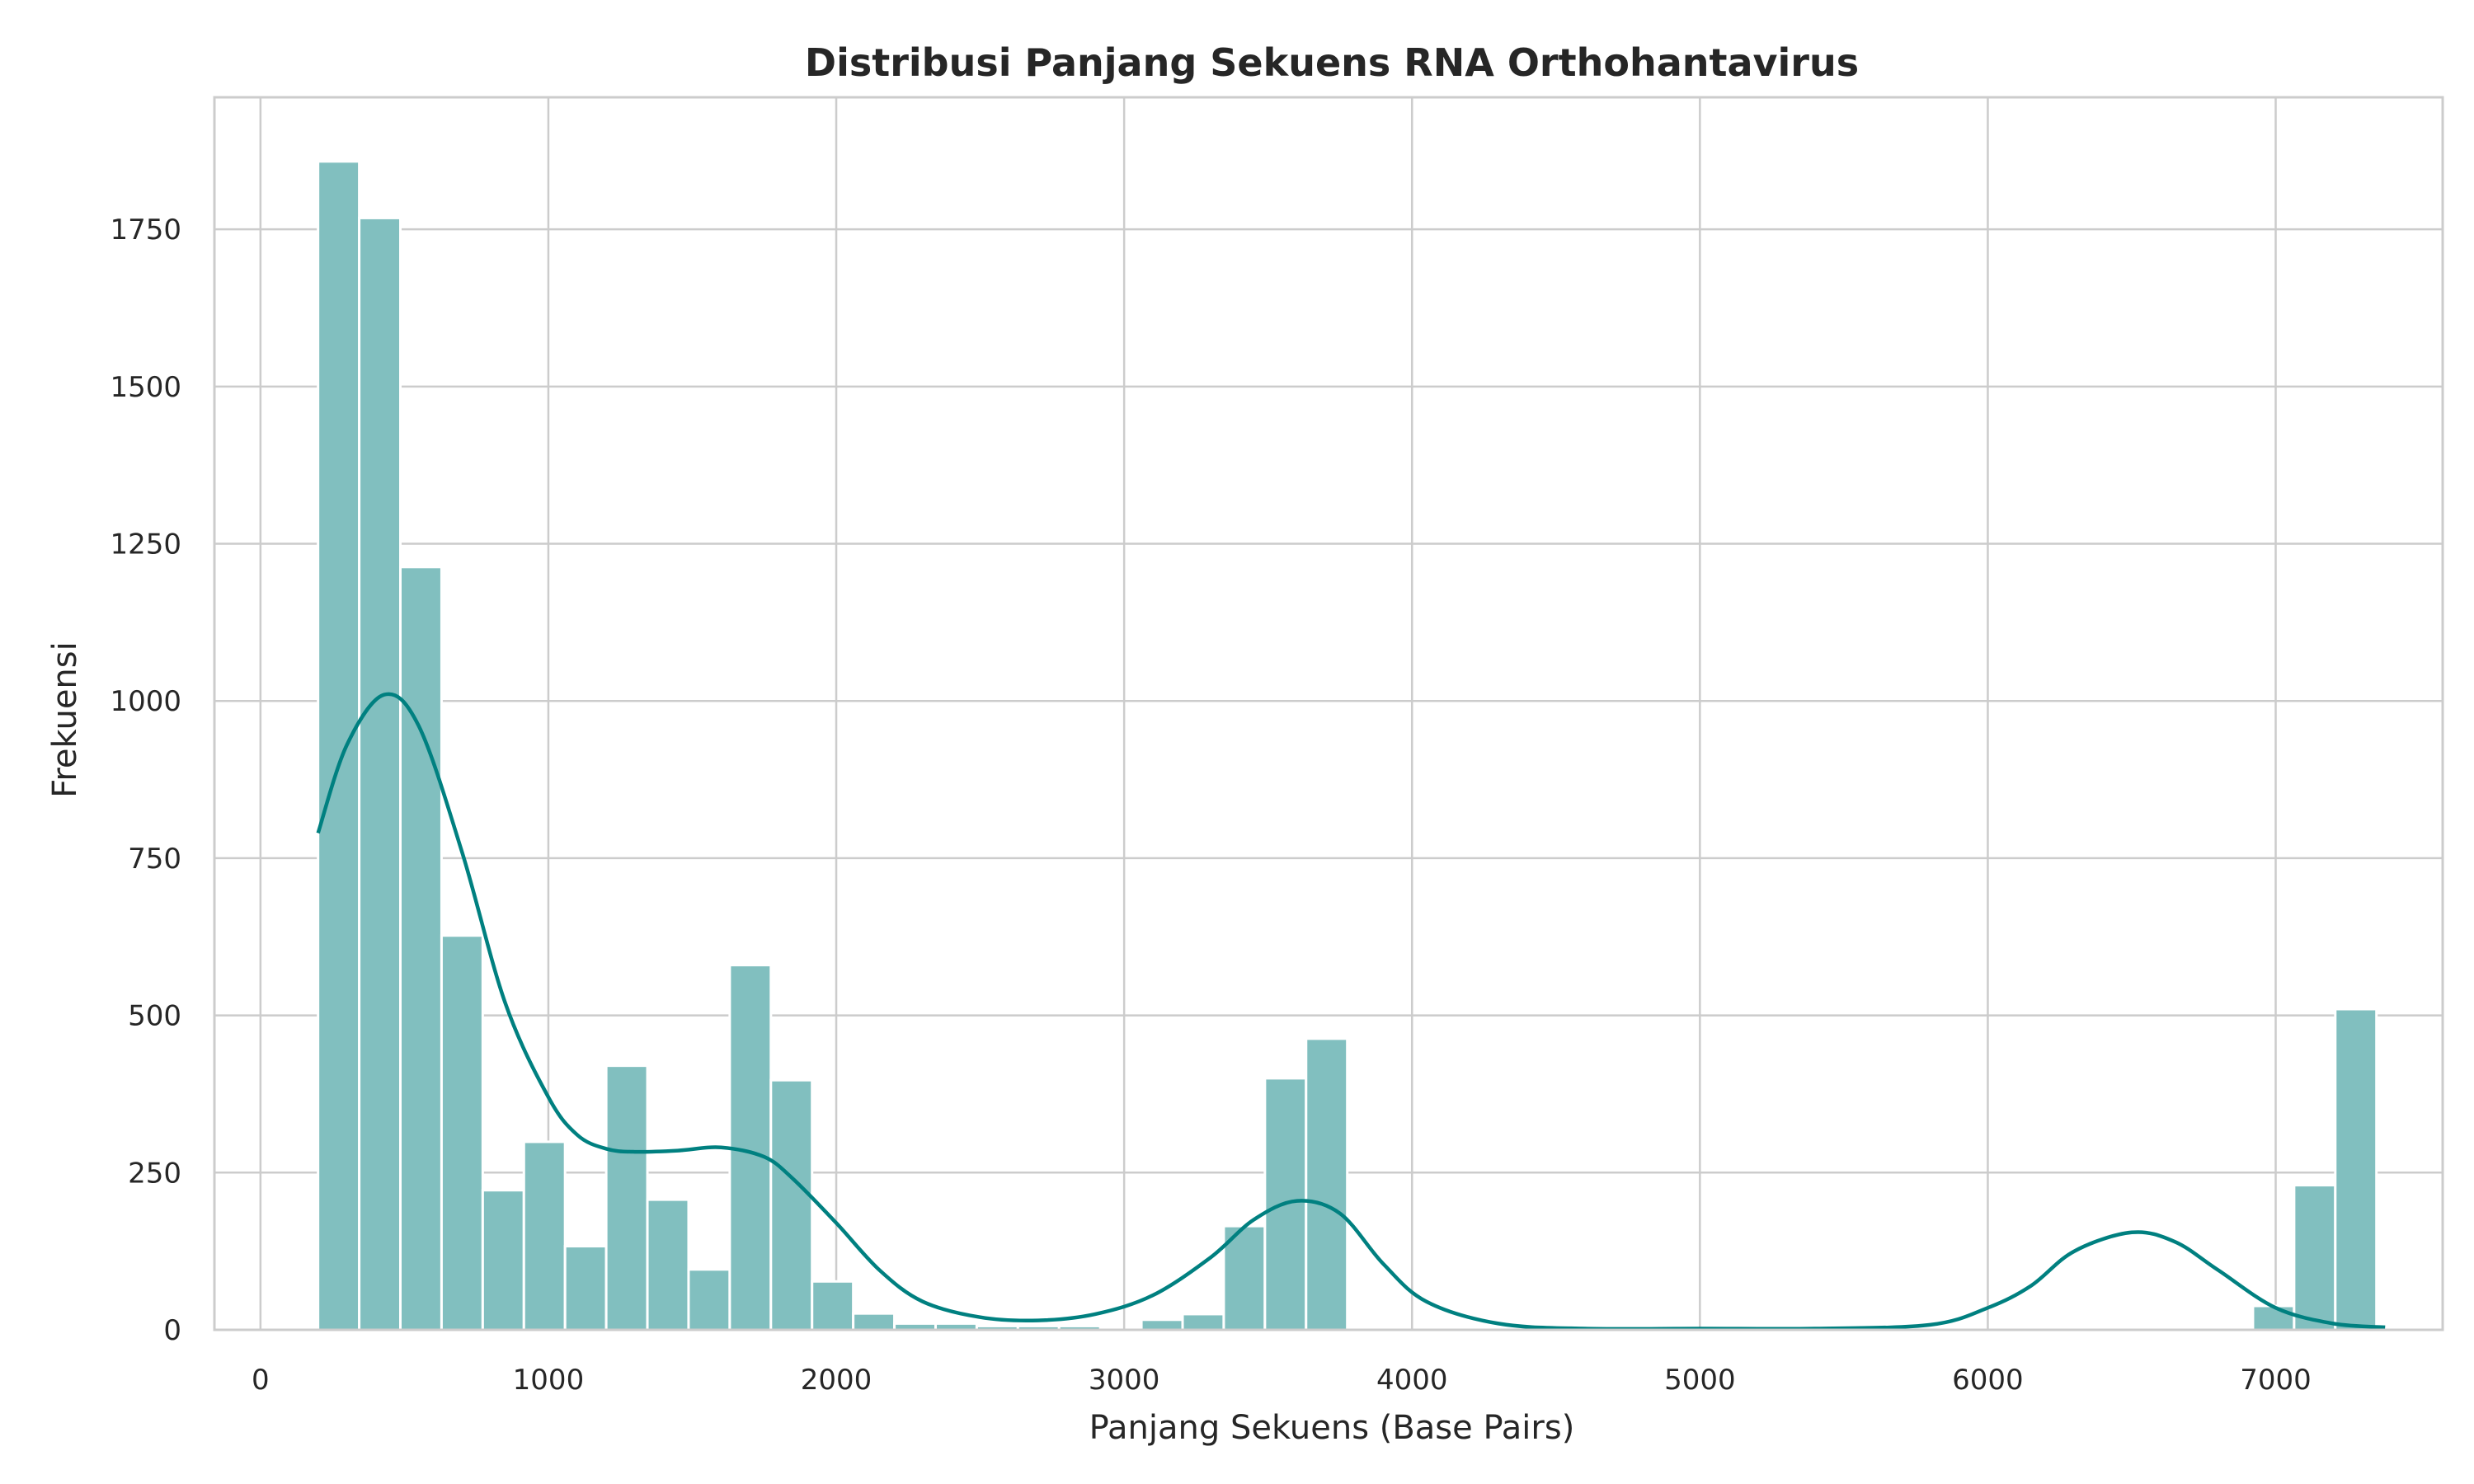  Describe the element at coordinates (1412, 1380) in the screenshot. I see `x-tick-label: 4000` at that location.